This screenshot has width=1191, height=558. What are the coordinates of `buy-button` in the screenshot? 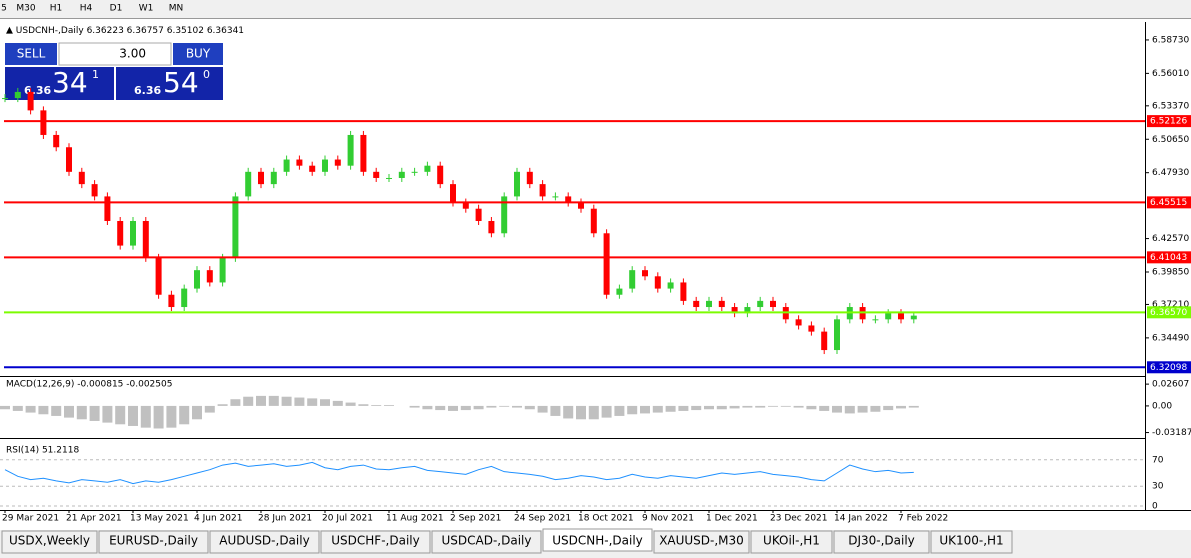 It's located at (198, 54).